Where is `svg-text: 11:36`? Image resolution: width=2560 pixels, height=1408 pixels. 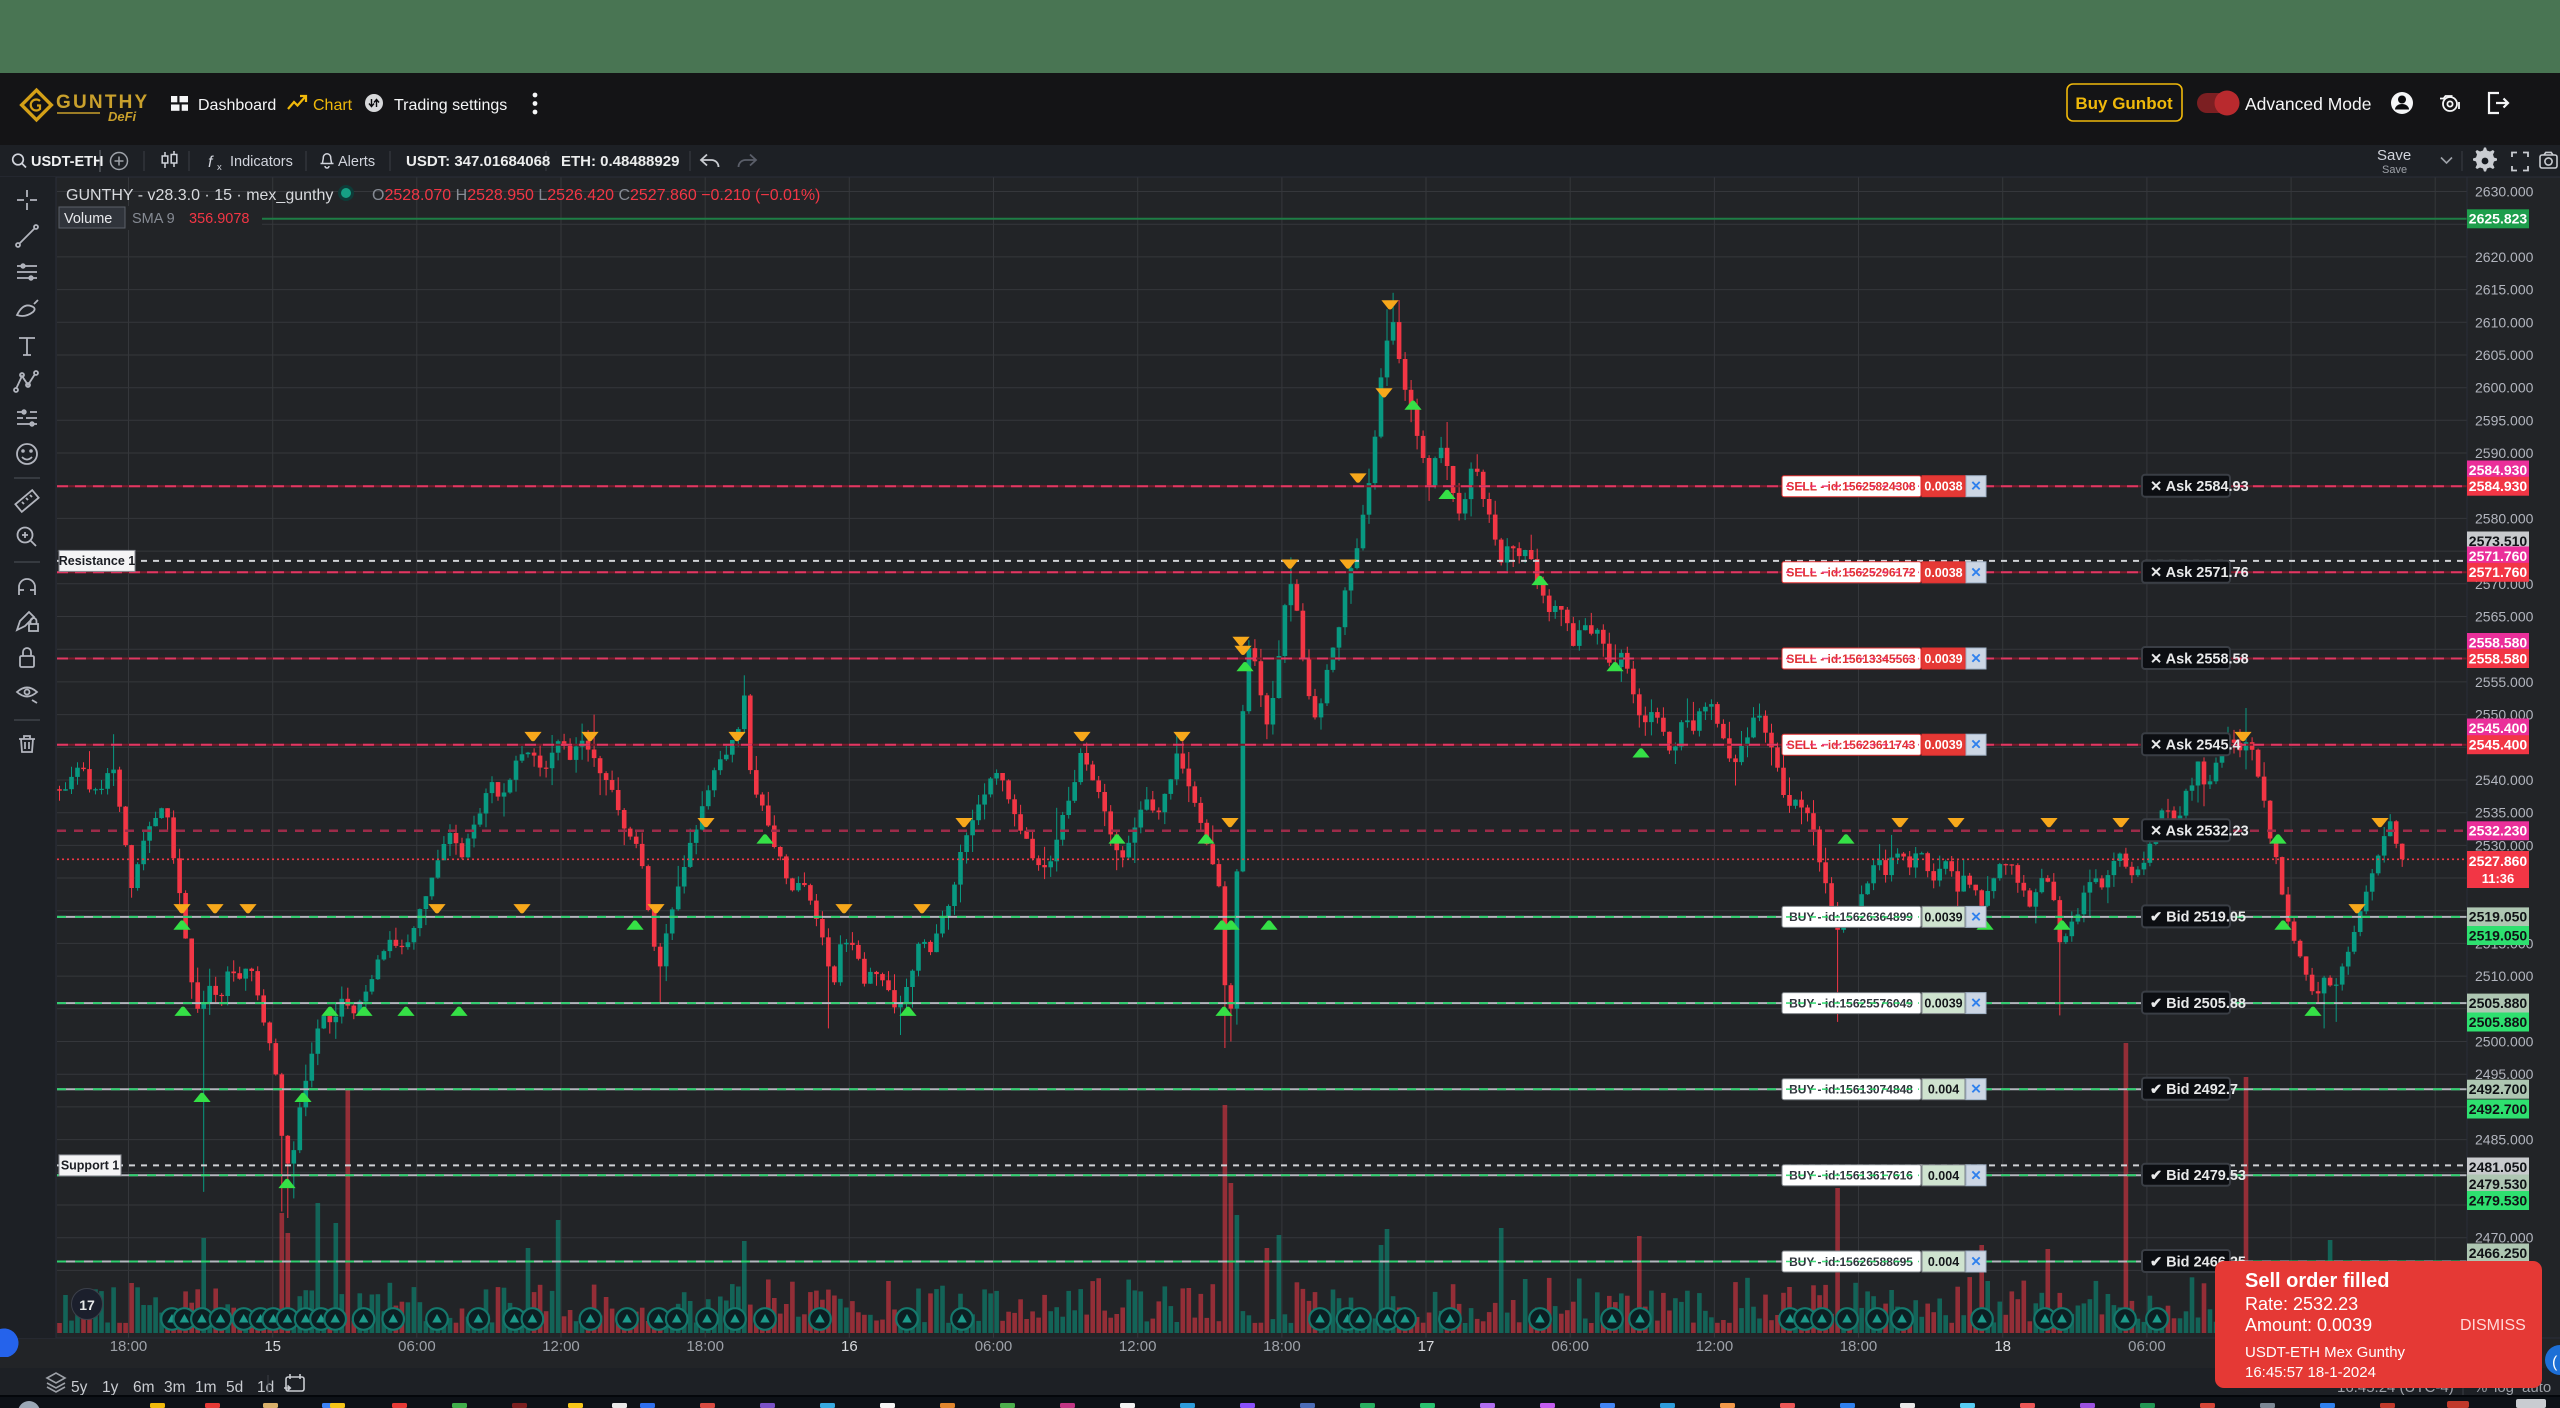 svg-text: 11:36 is located at coordinates (2498, 878).